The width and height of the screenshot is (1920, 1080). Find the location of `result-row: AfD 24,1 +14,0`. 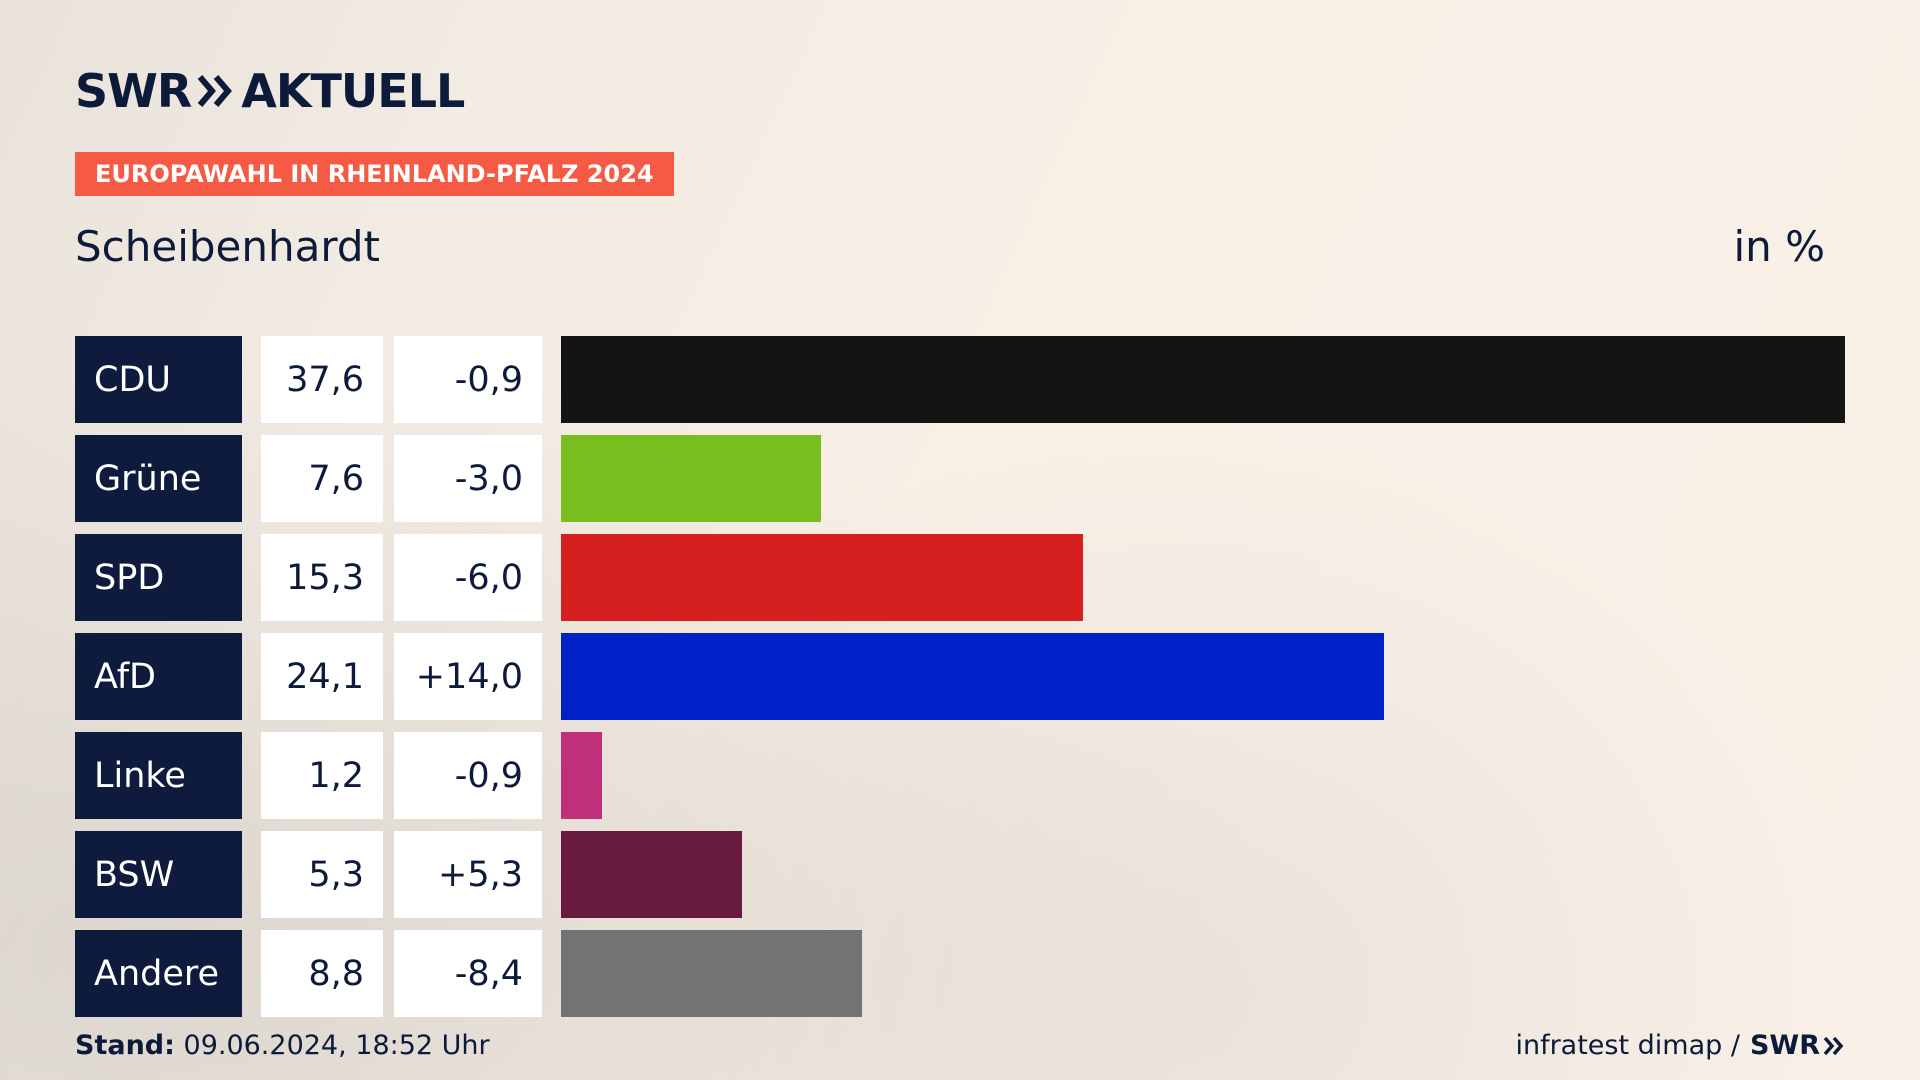

result-row: AfD 24,1 +14,0 is located at coordinates (960, 676).